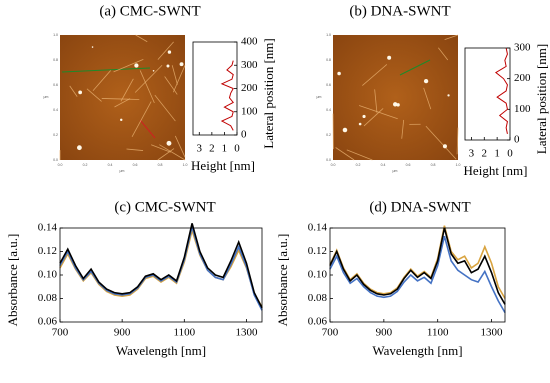 Image resolution: width=550 pixels, height=383 pixels. I want to click on y-tick-label: 0.12, so click(317, 251).